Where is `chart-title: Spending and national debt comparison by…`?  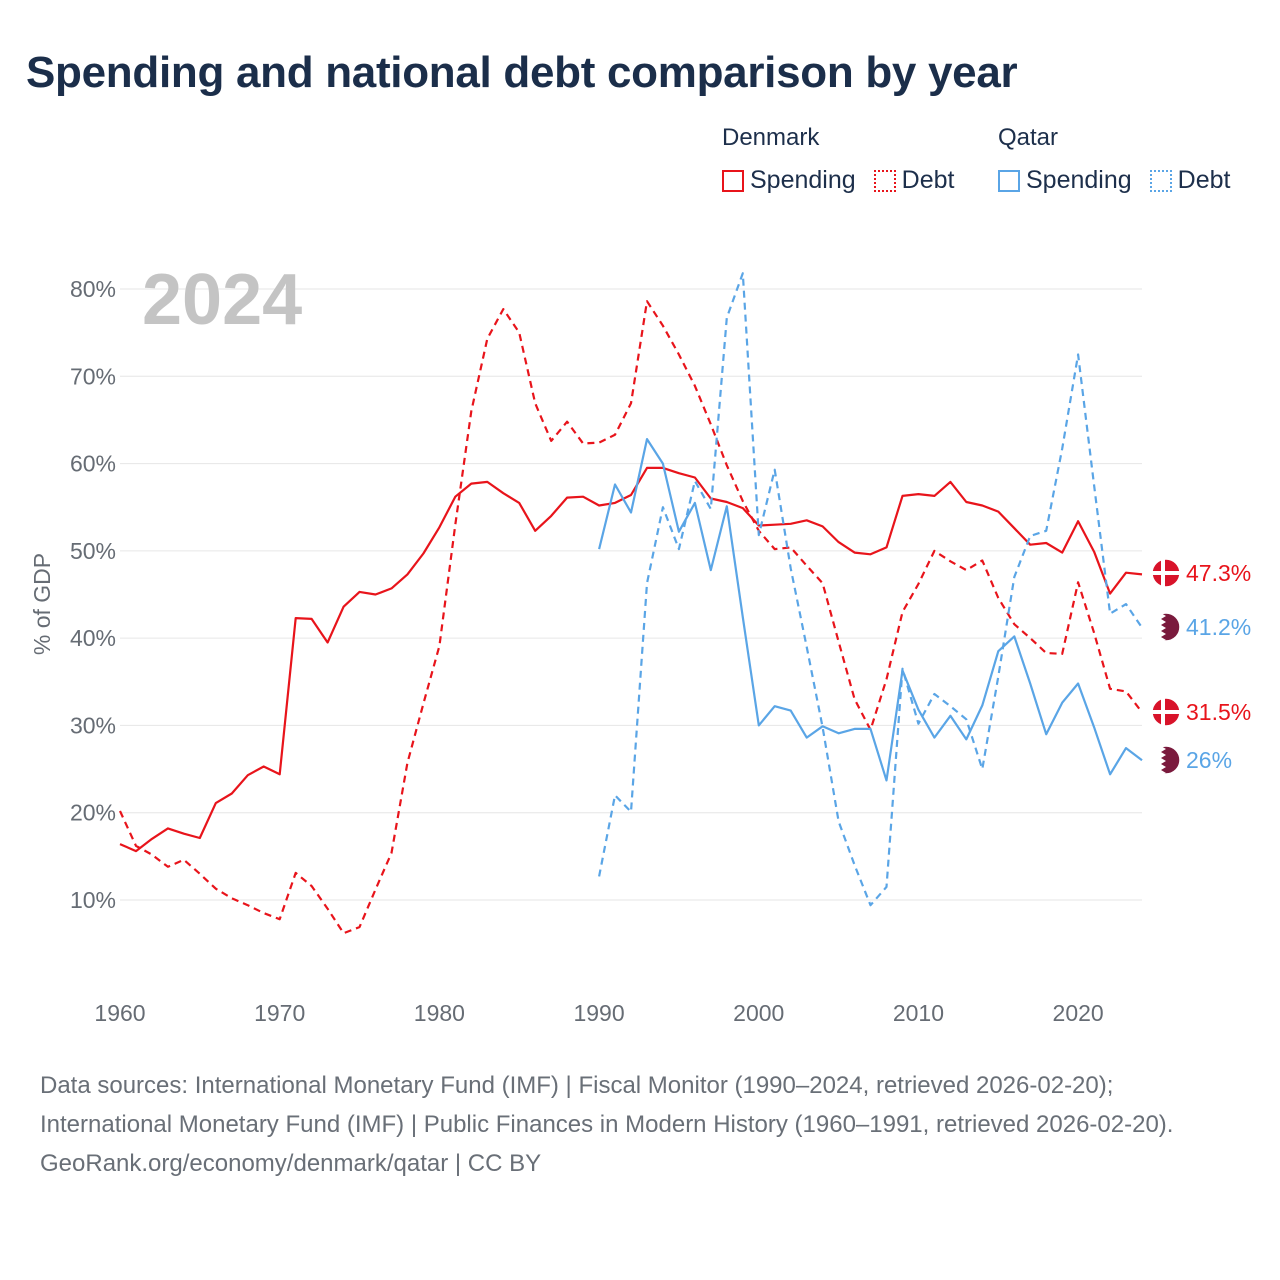
chart-title: Spending and national debt comparison by… is located at coordinates (522, 72).